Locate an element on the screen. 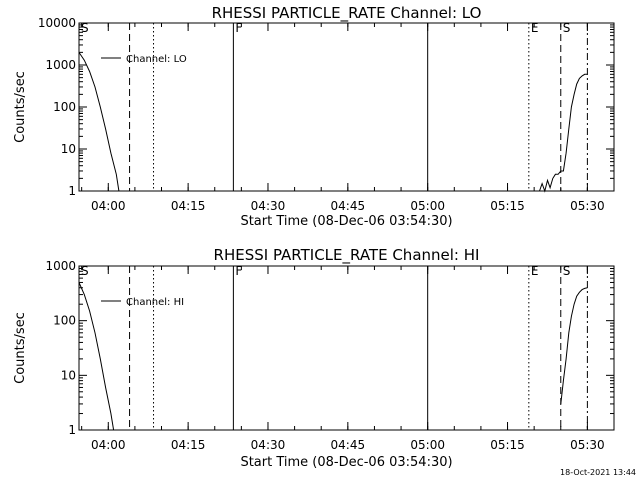 This screenshot has width=640, height=480. legend-entry: Channel: HI is located at coordinates (155, 302).